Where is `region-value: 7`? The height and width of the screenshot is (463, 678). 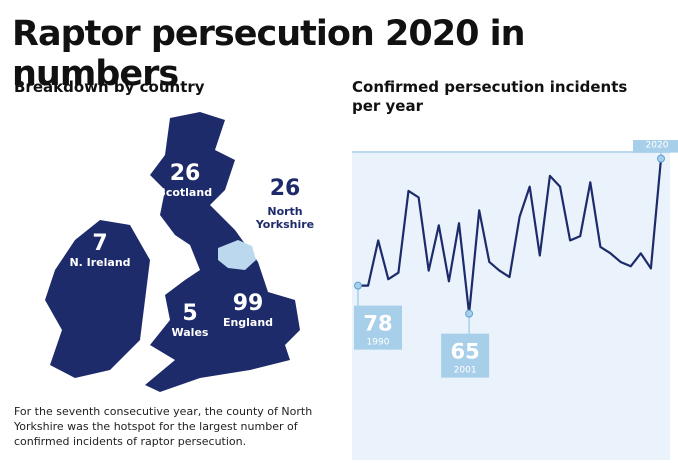 region-value: 7 is located at coordinates (99, 243).